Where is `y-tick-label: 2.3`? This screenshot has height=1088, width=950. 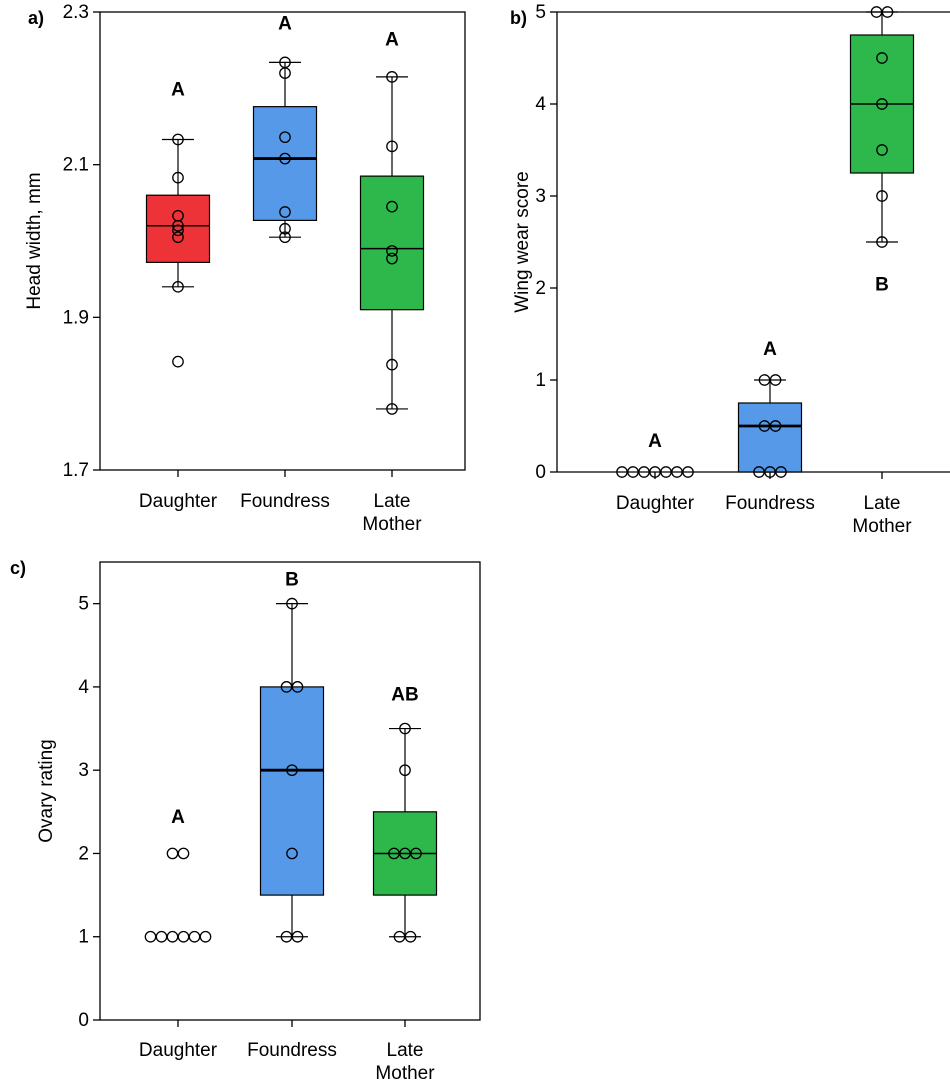
y-tick-label: 2.3 is located at coordinates (76, 12).